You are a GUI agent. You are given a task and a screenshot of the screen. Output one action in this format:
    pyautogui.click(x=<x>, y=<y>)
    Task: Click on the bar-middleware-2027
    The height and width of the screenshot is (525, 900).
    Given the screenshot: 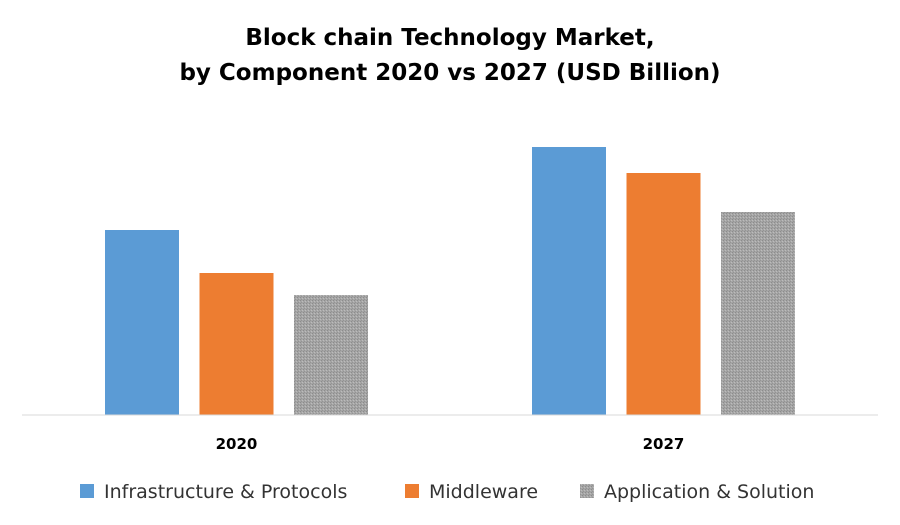 What is the action you would take?
    pyautogui.click(x=663, y=294)
    